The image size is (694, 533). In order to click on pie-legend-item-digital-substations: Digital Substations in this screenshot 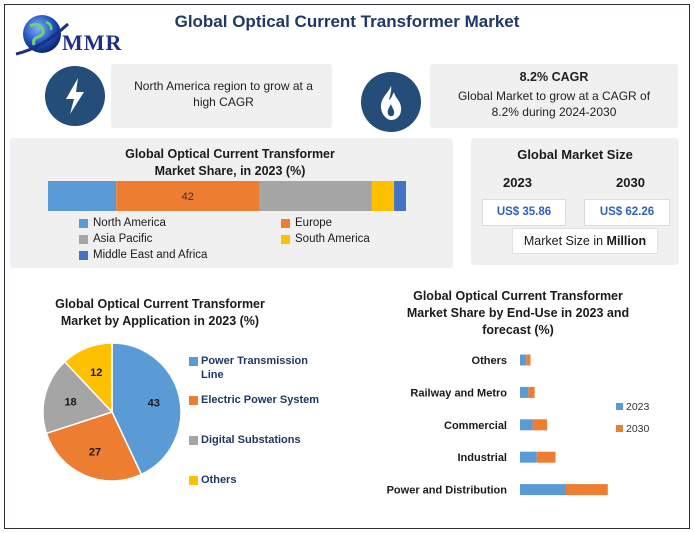, I will do `click(255, 440)`.